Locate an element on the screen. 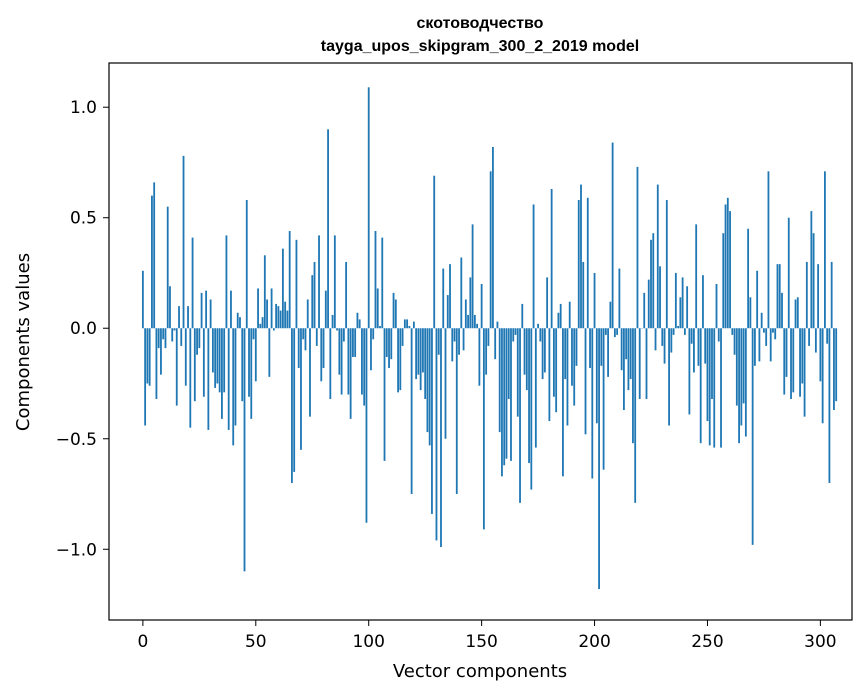  chart-title-line1: скотоводчество is located at coordinates (480, 23).